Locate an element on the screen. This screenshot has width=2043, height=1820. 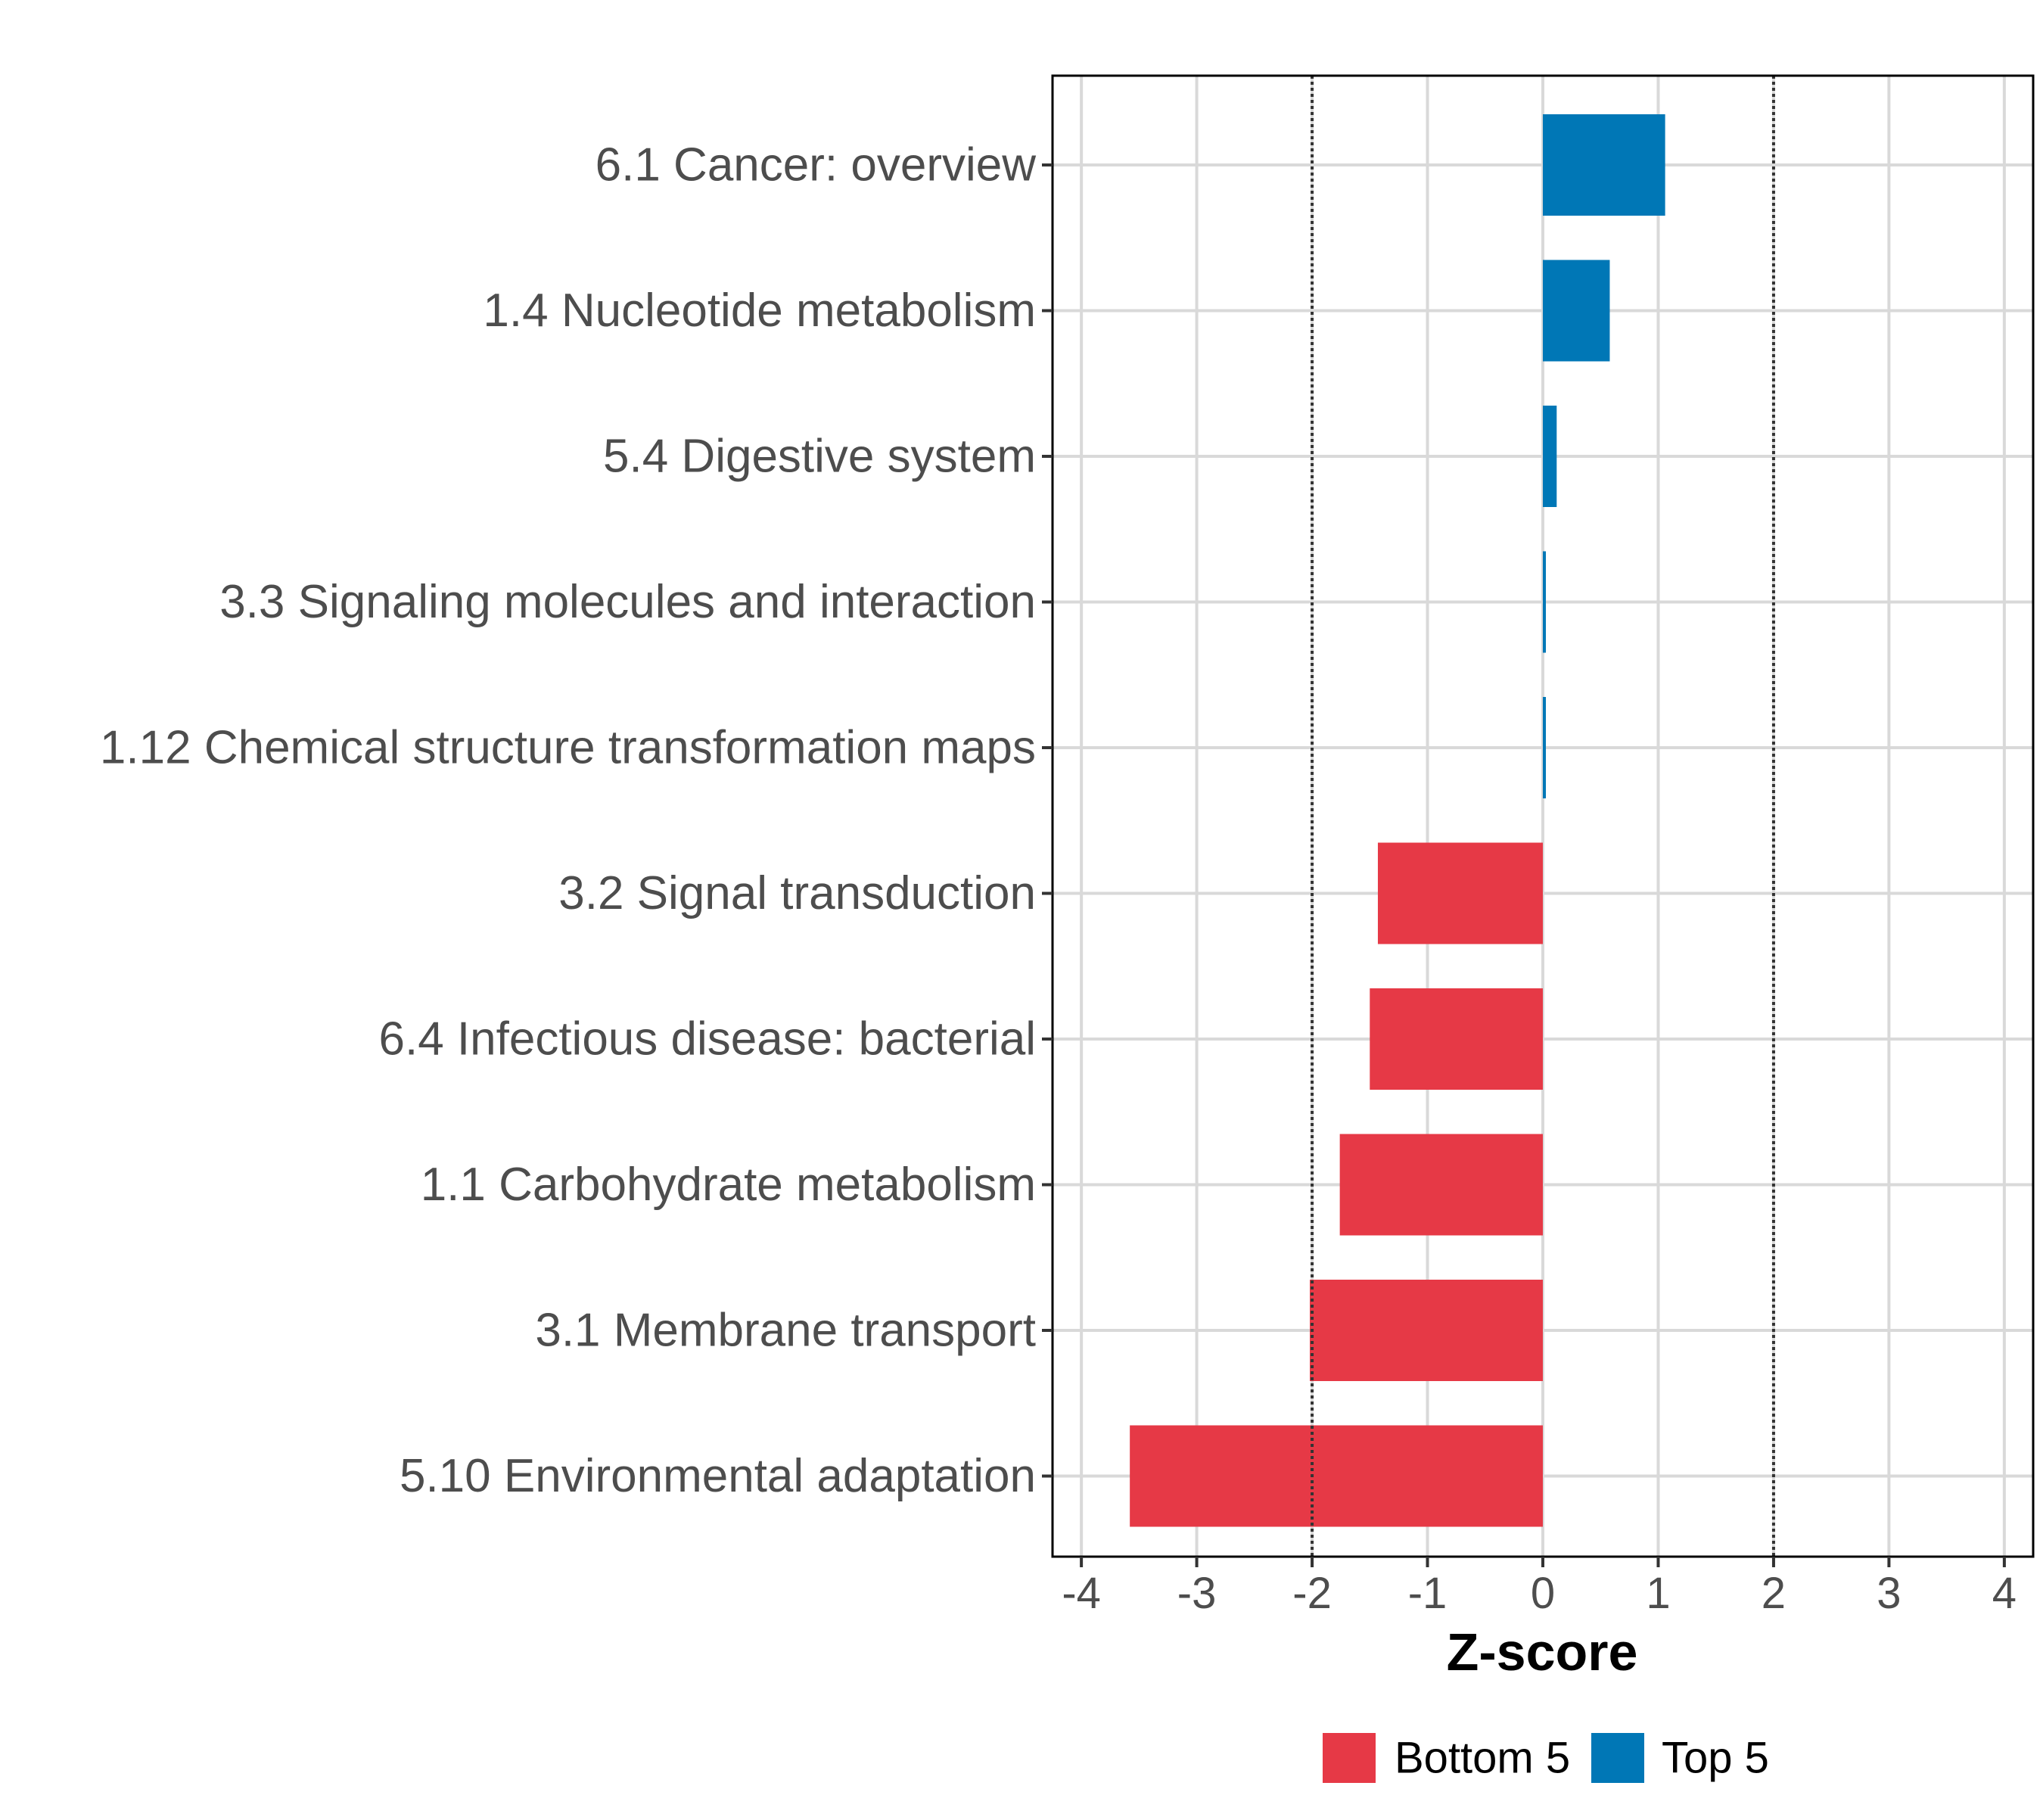
legend-label-1: Top 5 is located at coordinates (1716, 1758).